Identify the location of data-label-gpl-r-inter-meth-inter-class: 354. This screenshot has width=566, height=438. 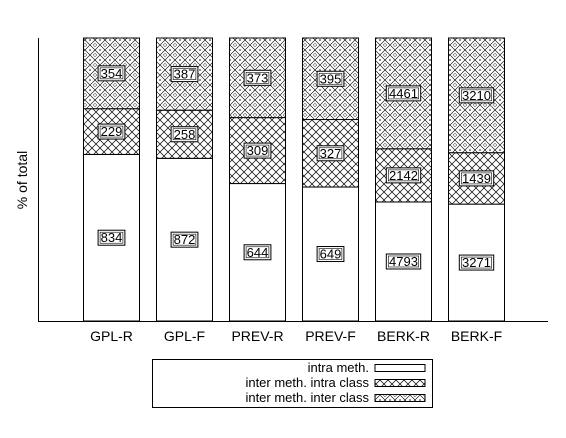
(112, 73).